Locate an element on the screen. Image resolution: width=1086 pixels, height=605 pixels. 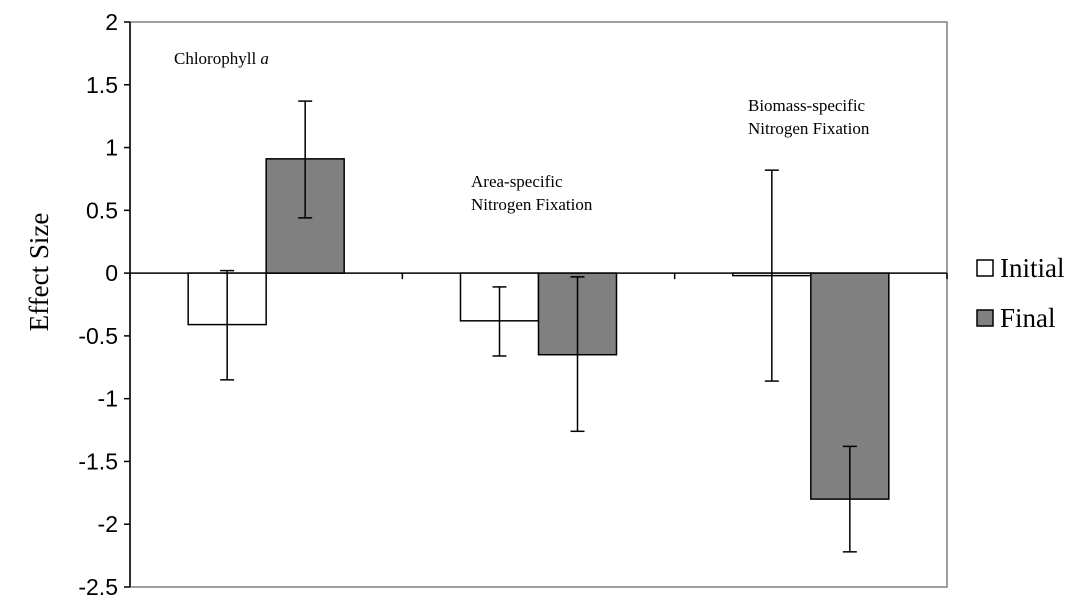
y-tick-label: -1.5 is located at coordinates (98, 461).